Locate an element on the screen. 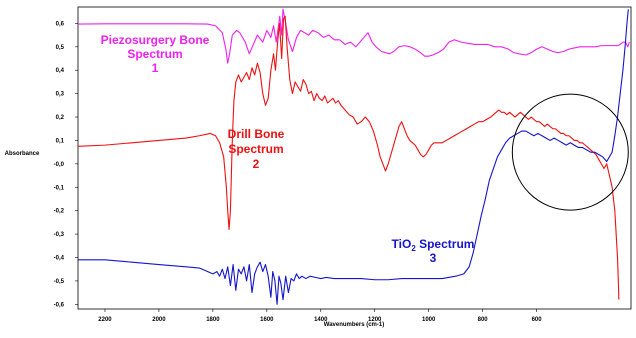 This screenshot has height=338, width=636. y-tick-label: -0,4 is located at coordinates (59, 258).